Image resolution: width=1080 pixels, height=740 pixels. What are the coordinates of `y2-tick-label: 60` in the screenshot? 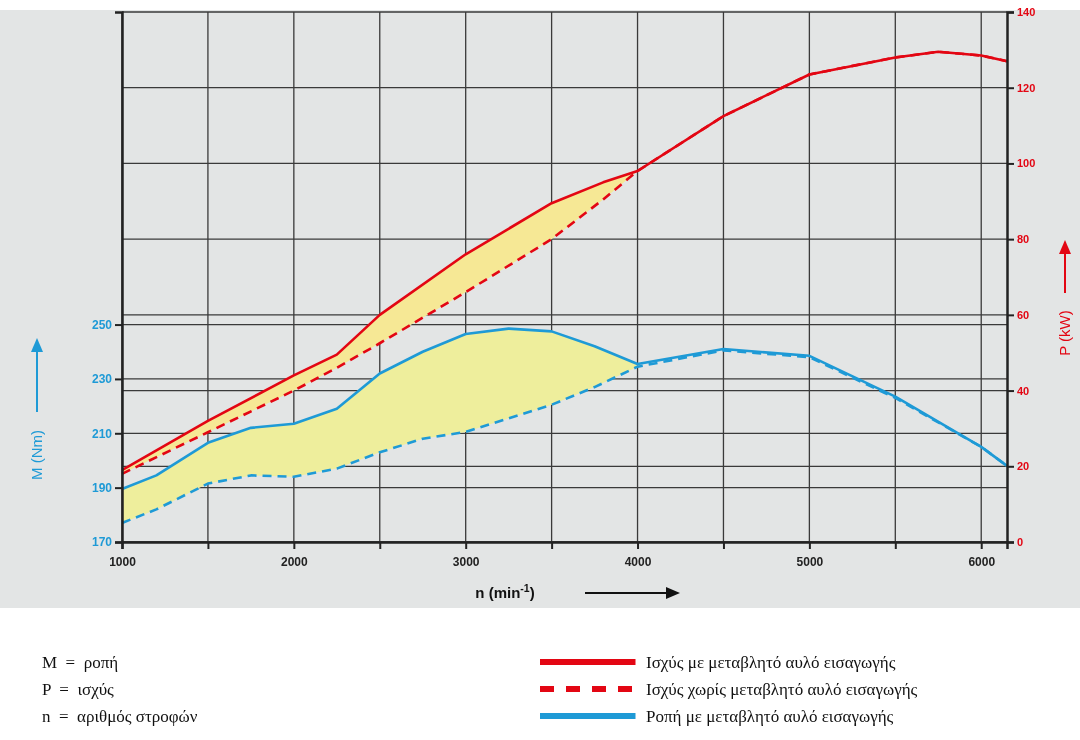 It's located at (1023, 314).